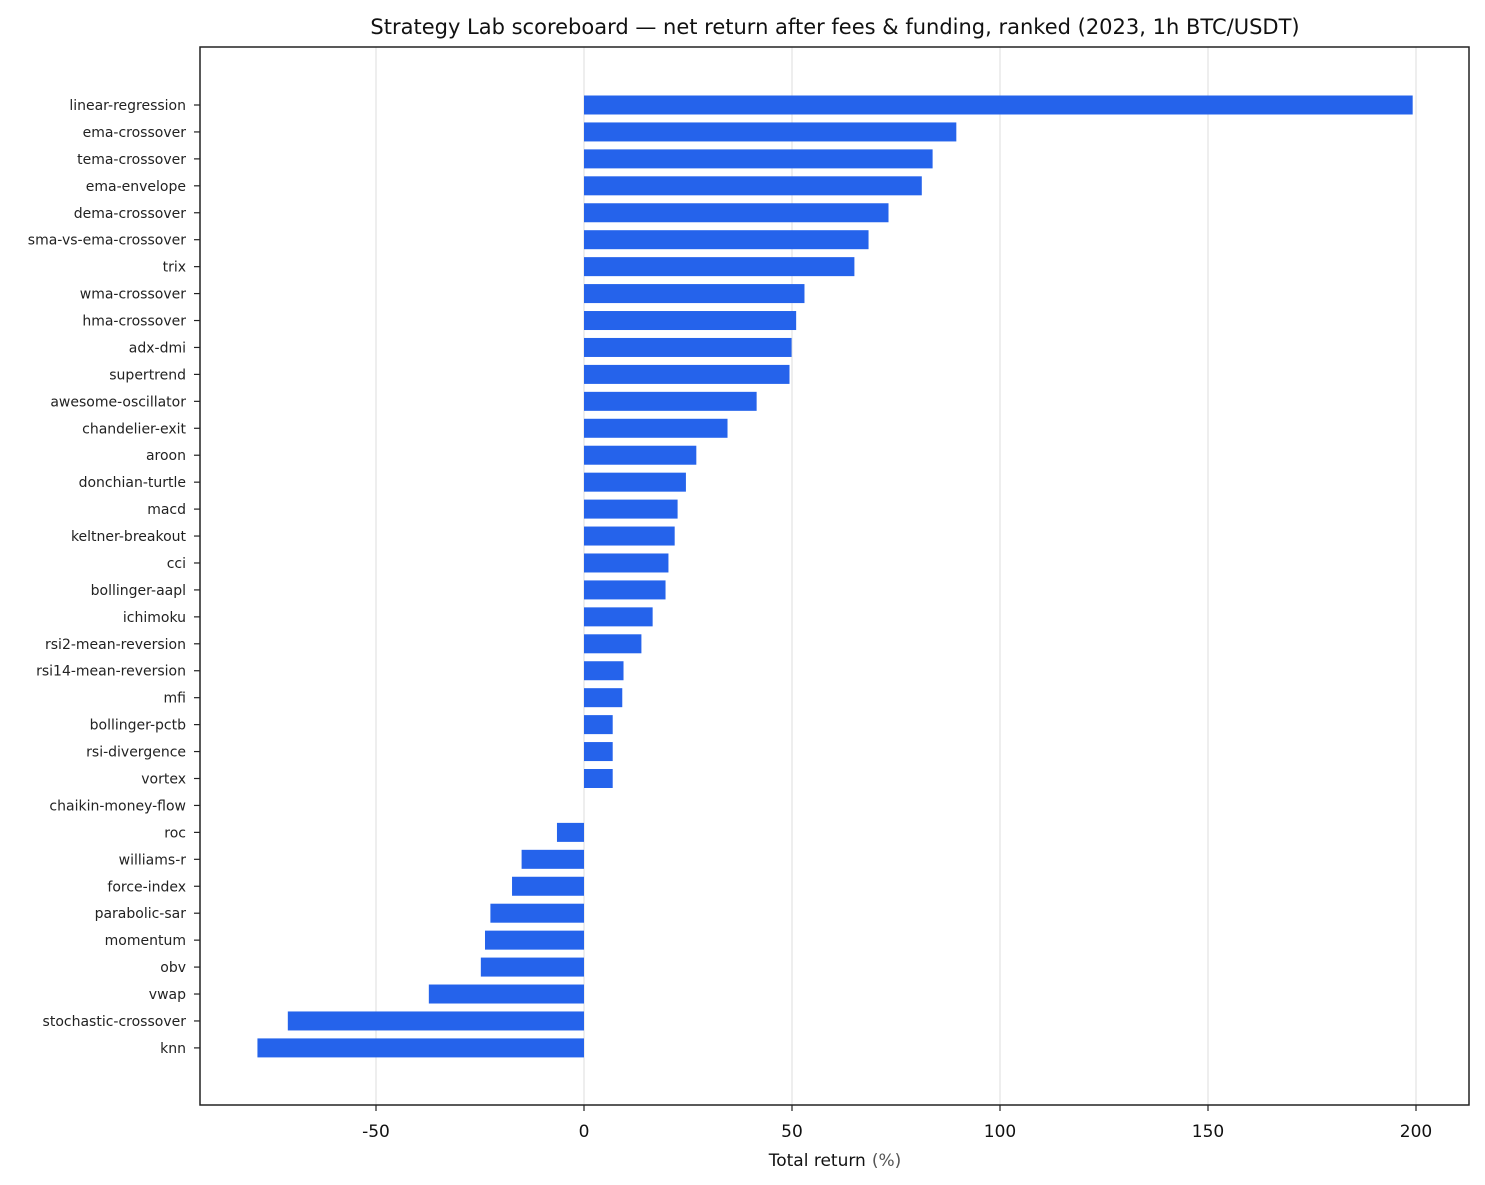 This screenshot has width=1485, height=1185. Describe the element at coordinates (141, 914) in the screenshot. I see `y-tick-label-parabolic-sar: parabolic-sar` at that location.